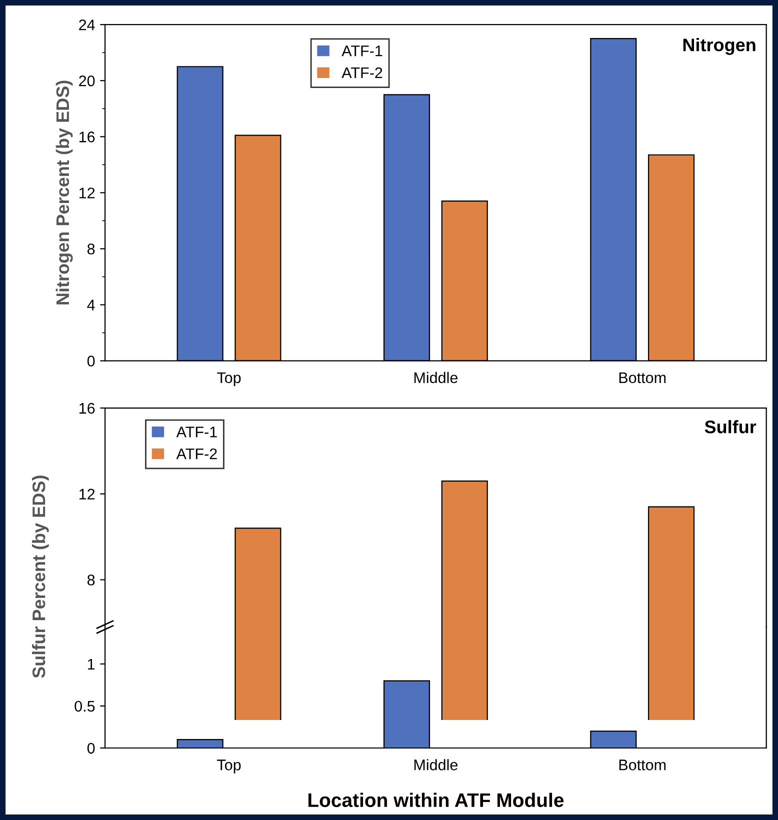  Describe the element at coordinates (91, 664) in the screenshot. I see `y-tick-label: 1` at that location.